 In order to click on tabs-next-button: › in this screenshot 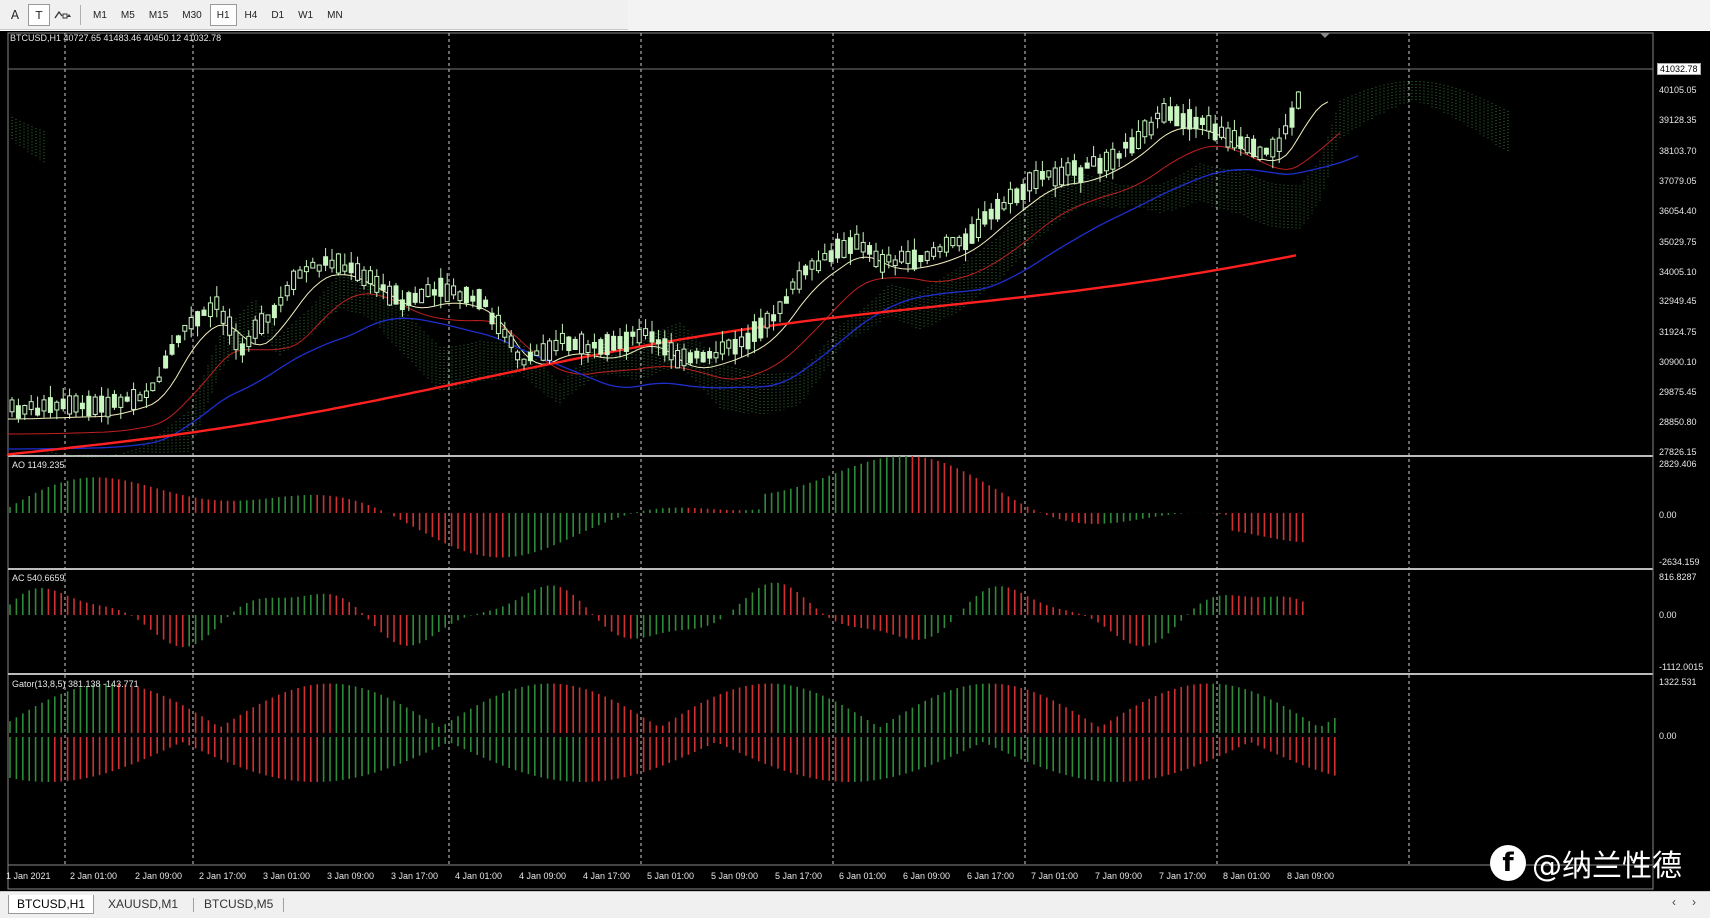, I will do `click(1694, 902)`.